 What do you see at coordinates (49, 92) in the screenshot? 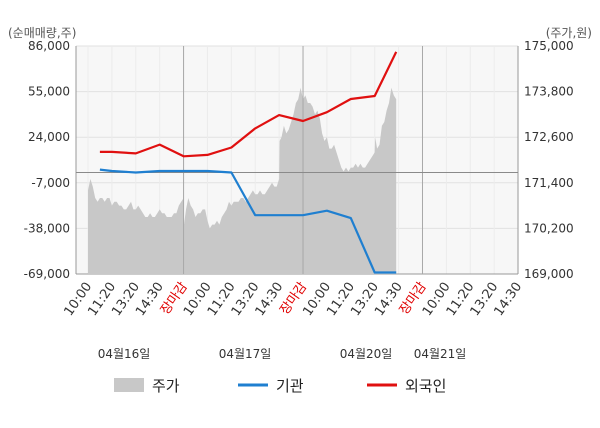
I see `left-tick-label: 55,000` at bounding box center [49, 92].